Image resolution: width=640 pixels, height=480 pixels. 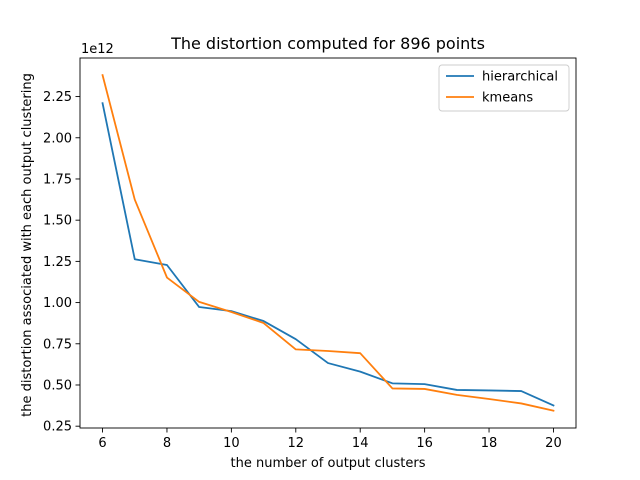 I want to click on y-tick-label: 1.25, so click(x=57, y=262).